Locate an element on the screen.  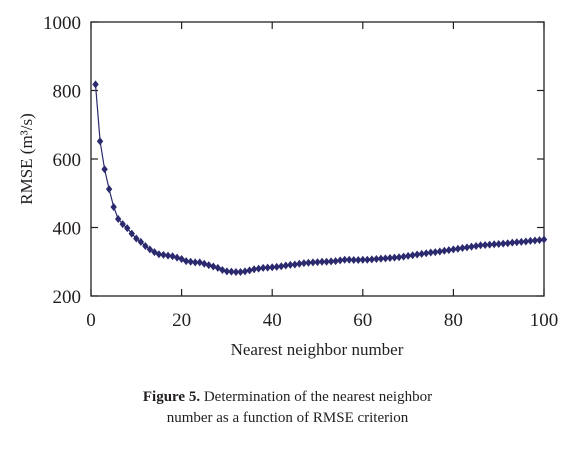
y-tick-label: 200 is located at coordinates (67, 297).